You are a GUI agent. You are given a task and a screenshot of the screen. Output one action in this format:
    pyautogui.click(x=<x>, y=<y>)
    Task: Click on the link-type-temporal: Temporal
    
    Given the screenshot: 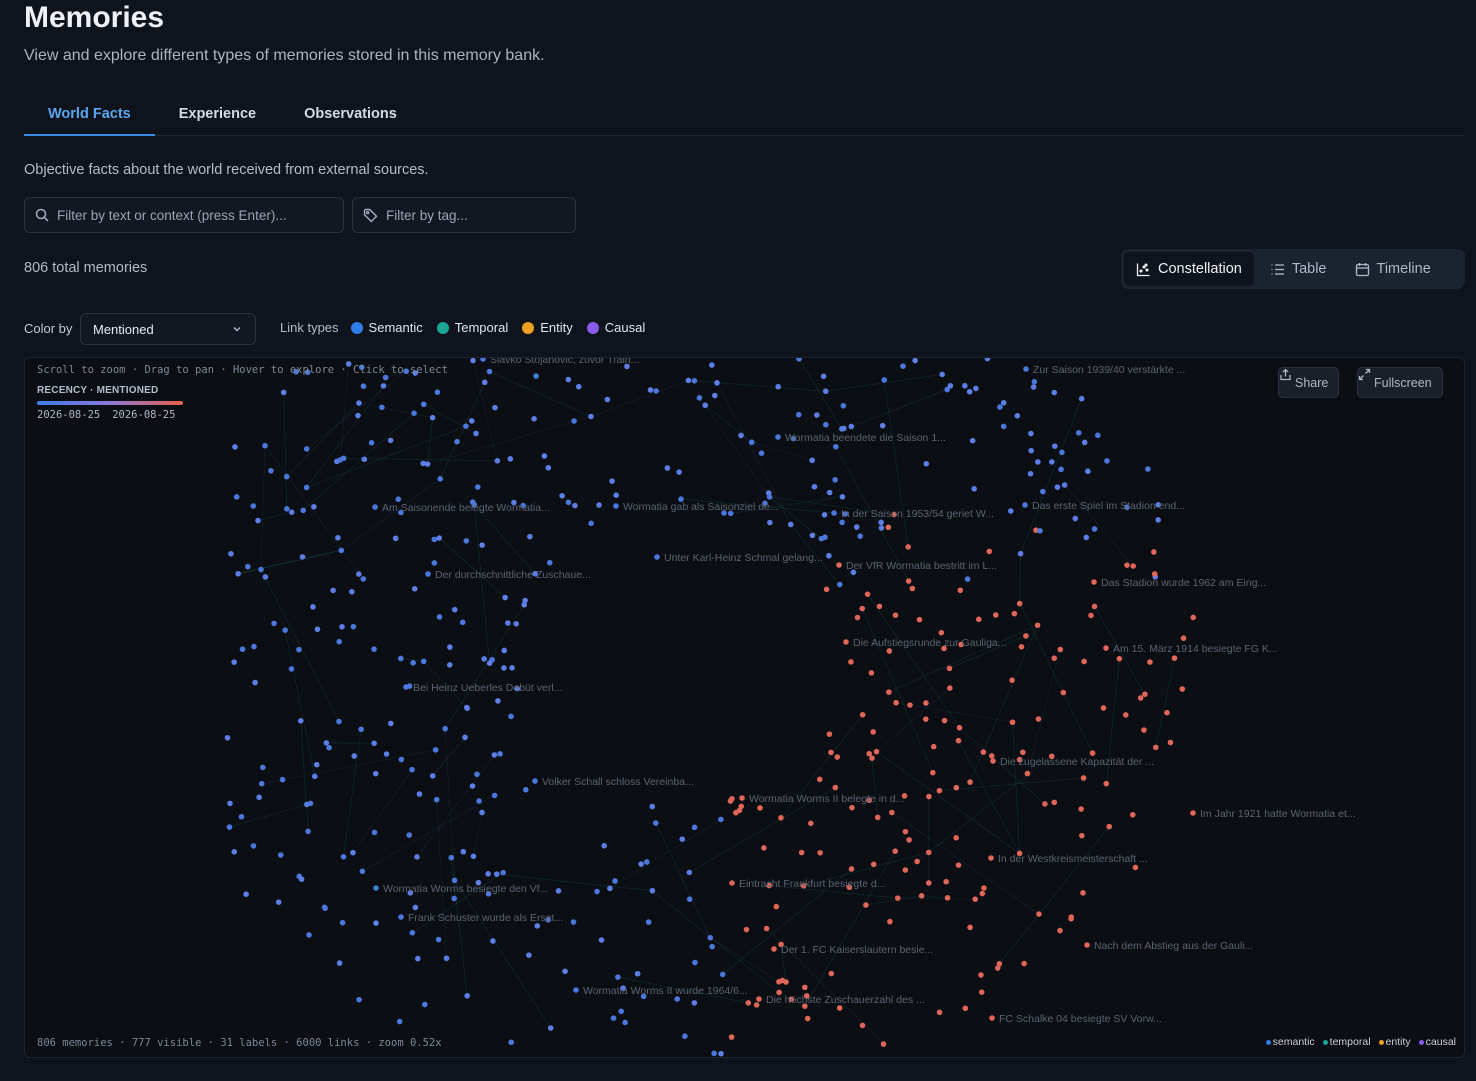 What is the action you would take?
    pyautogui.click(x=472, y=327)
    